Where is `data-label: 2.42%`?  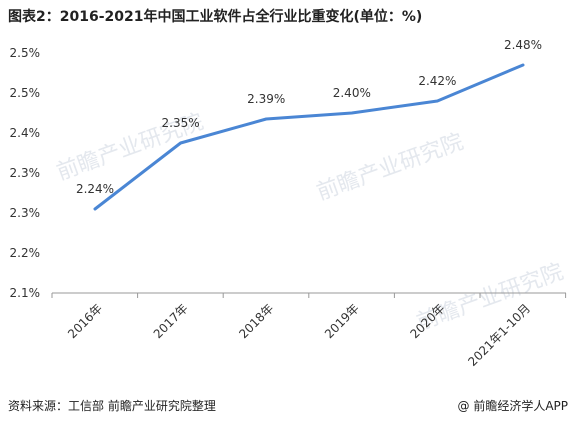
data-label: 2.42% is located at coordinates (437, 81).